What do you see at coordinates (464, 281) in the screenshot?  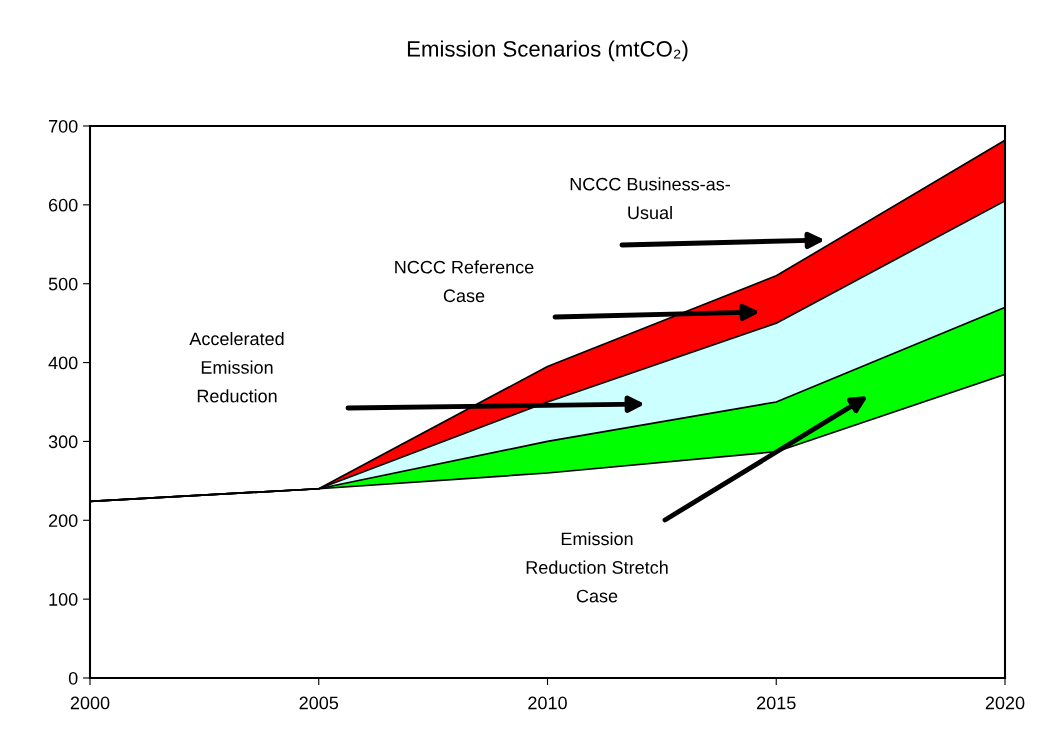 I see `annotation: NCCC Reference Case` at bounding box center [464, 281].